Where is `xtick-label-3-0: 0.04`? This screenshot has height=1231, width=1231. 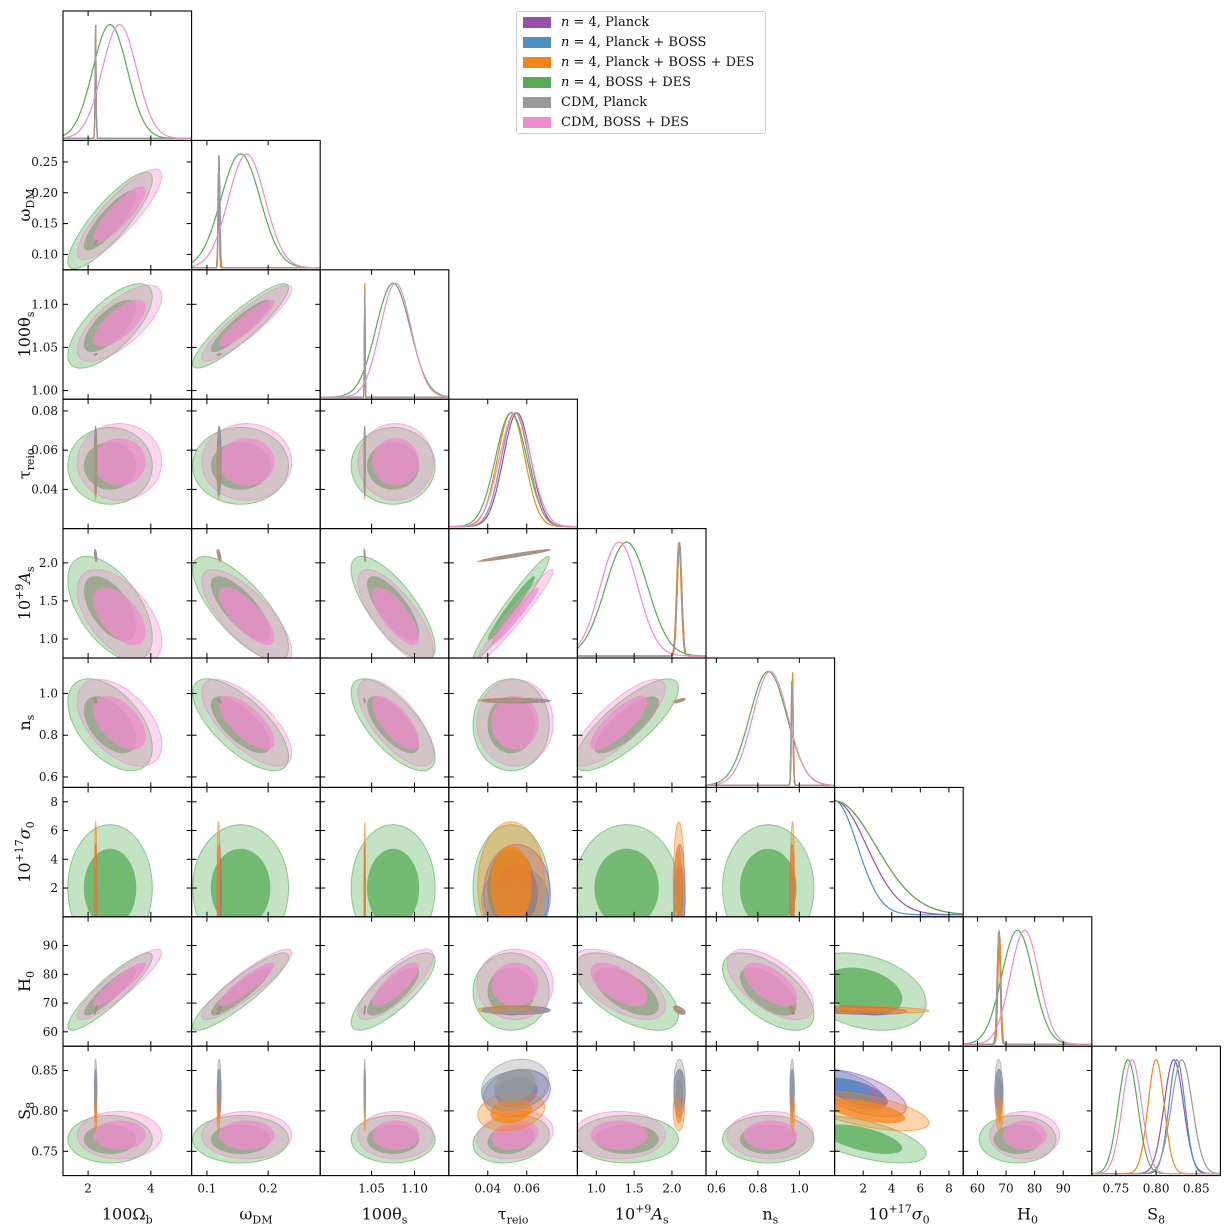 xtick-label-3-0: 0.04 is located at coordinates (487, 1189).